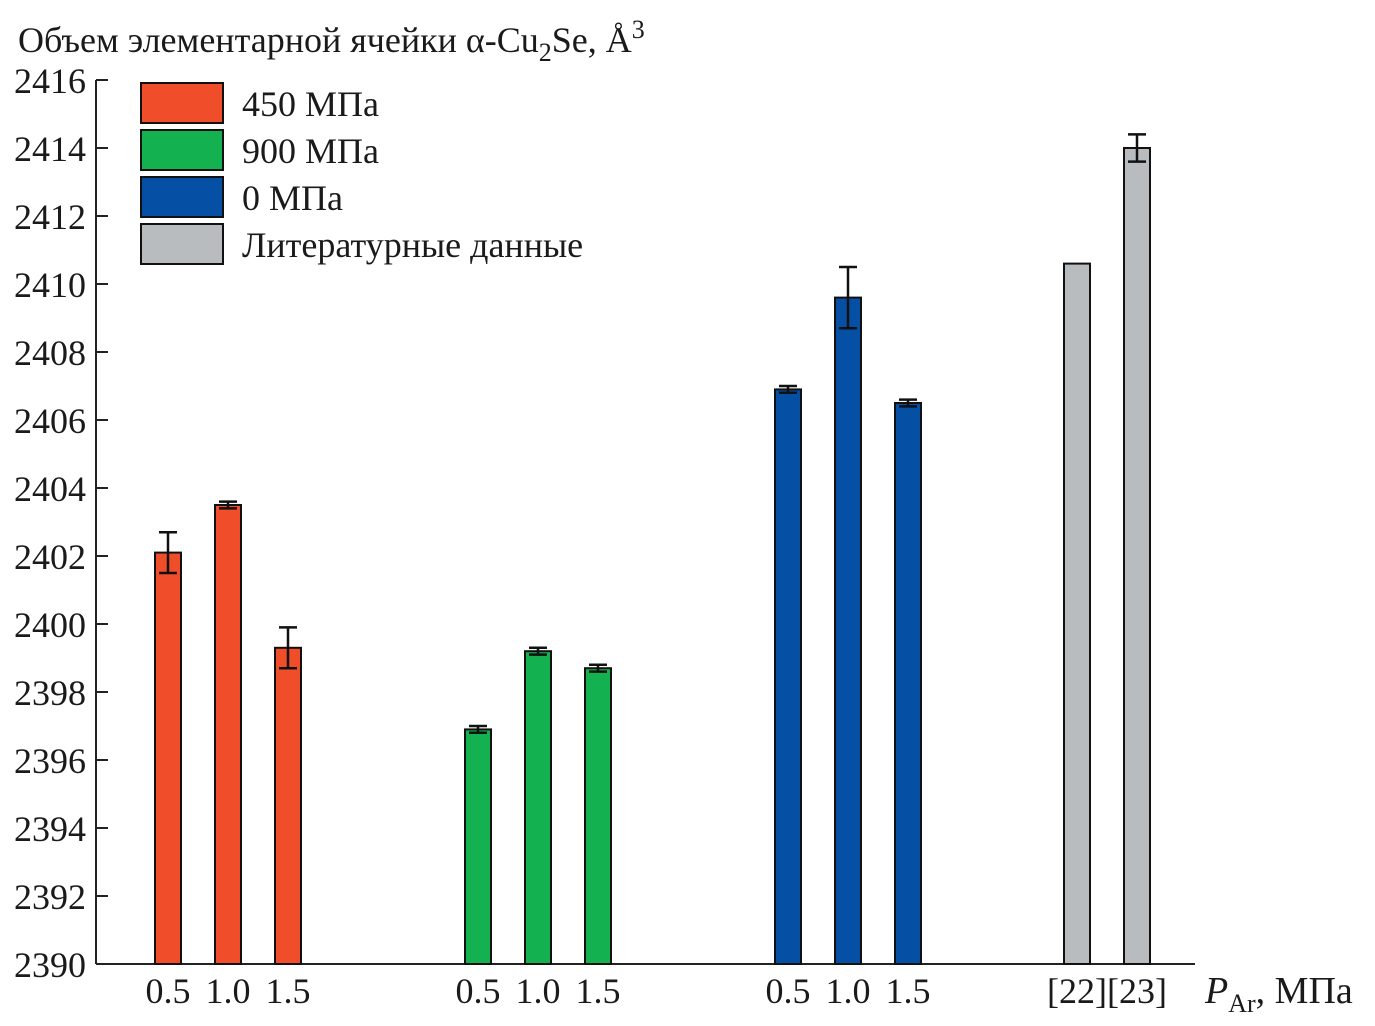 The height and width of the screenshot is (1026, 1375). Describe the element at coordinates (412, 245) in the screenshot. I see `legend-label: Литературные данные` at that location.